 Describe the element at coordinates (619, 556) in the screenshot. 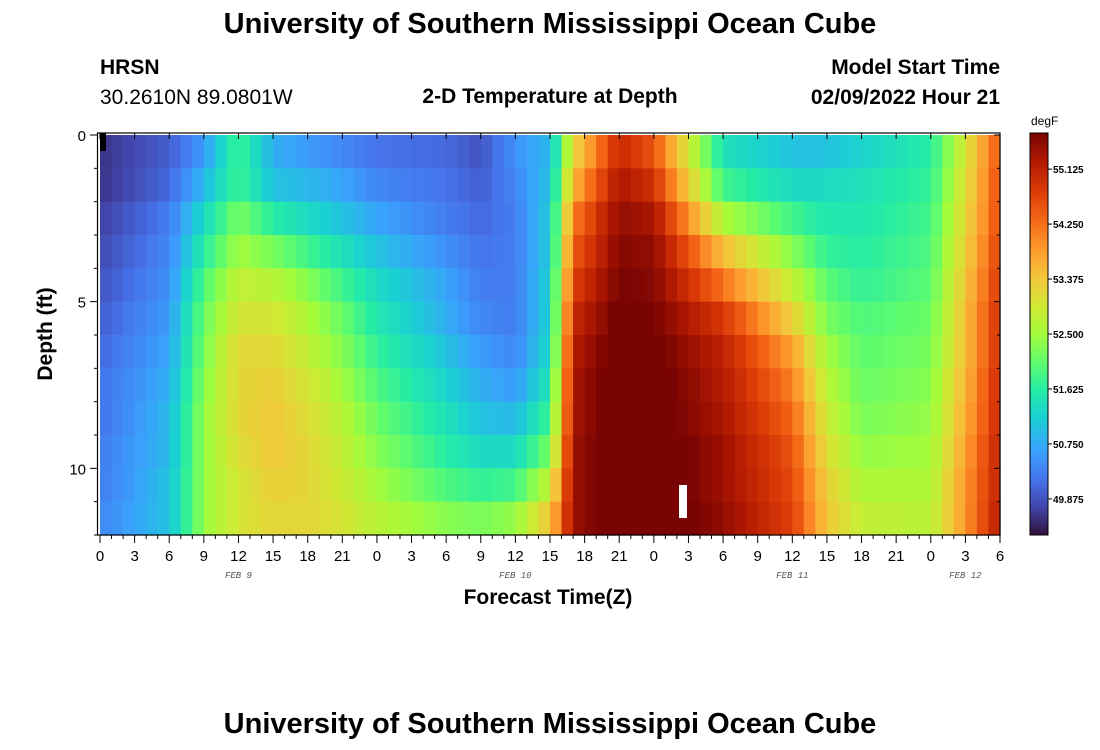

I see `x-tick-label: 21` at that location.